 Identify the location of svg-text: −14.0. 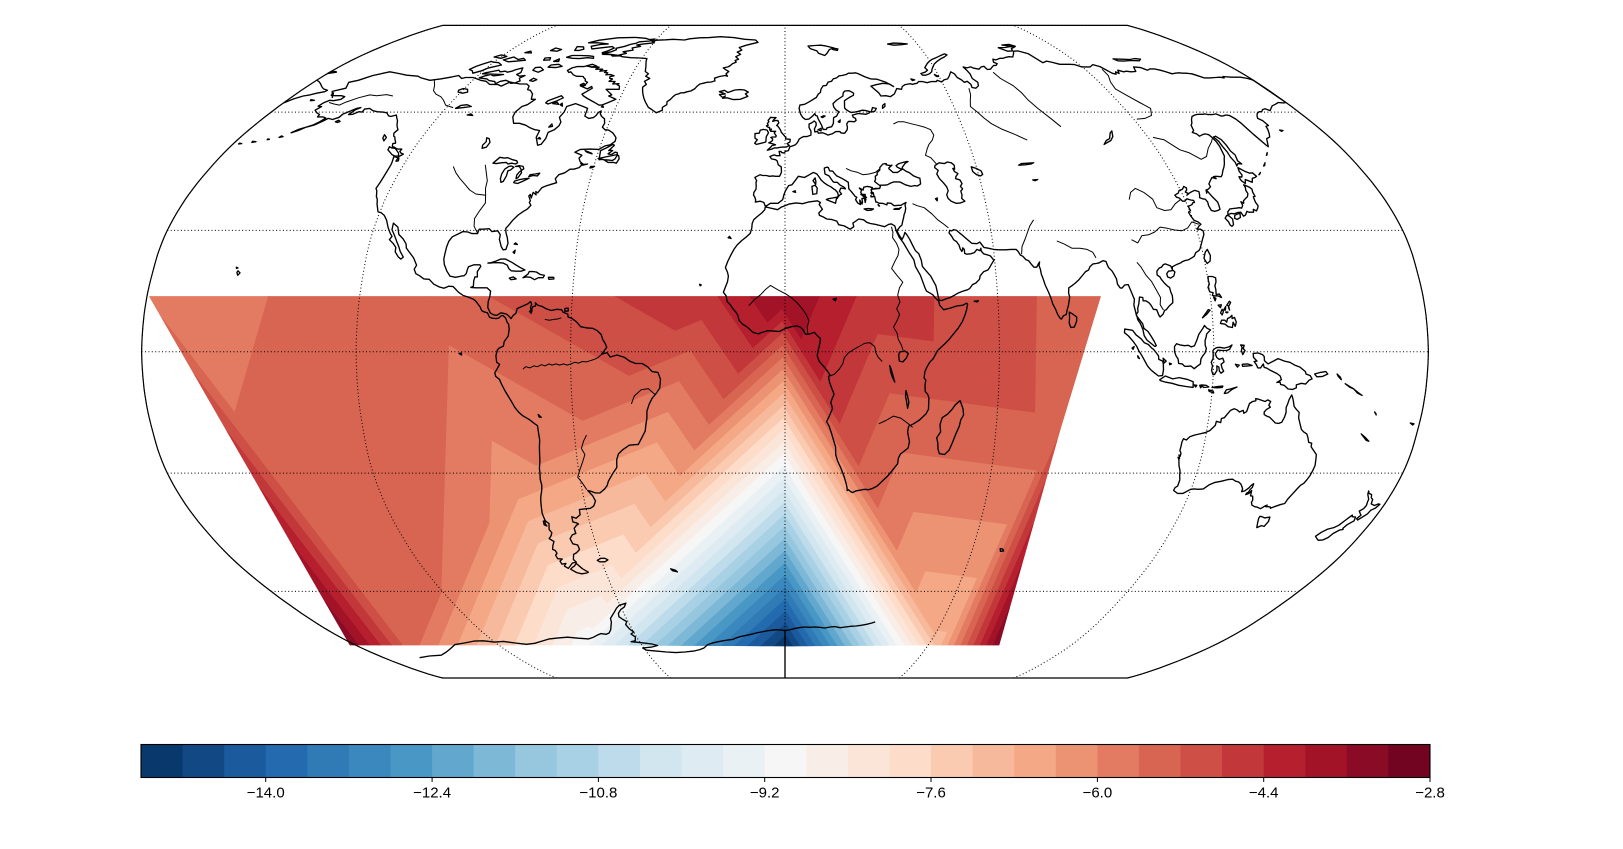
(266, 793).